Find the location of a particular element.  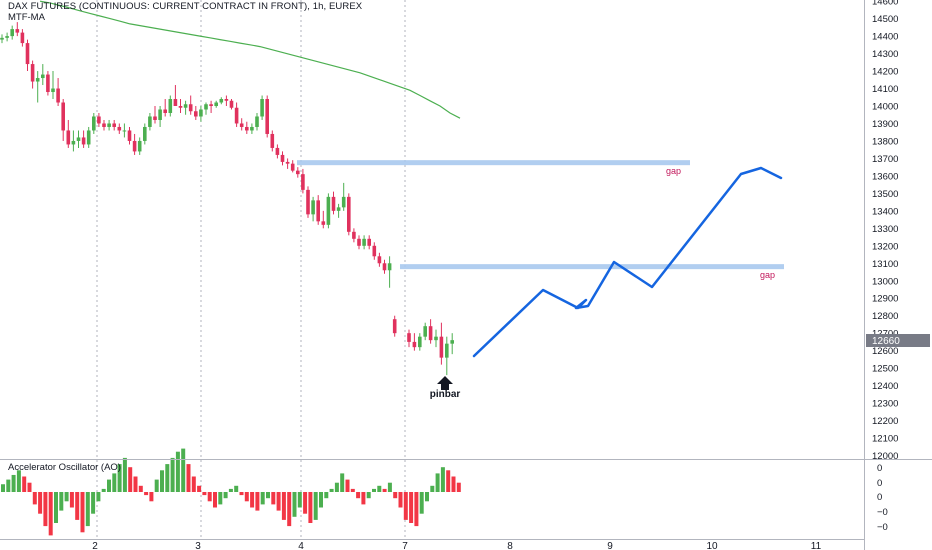

projection-polyline is located at coordinates (627, 262).